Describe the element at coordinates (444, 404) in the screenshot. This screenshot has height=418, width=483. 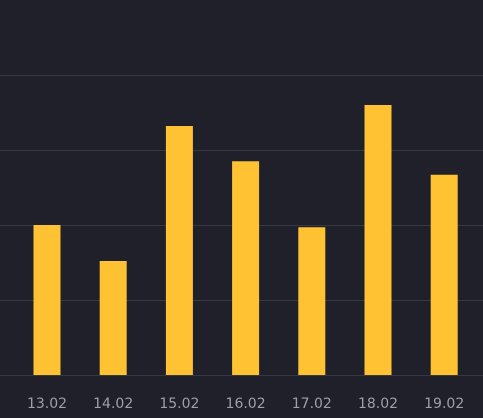
I see `x-tick-label: 19.02` at that location.